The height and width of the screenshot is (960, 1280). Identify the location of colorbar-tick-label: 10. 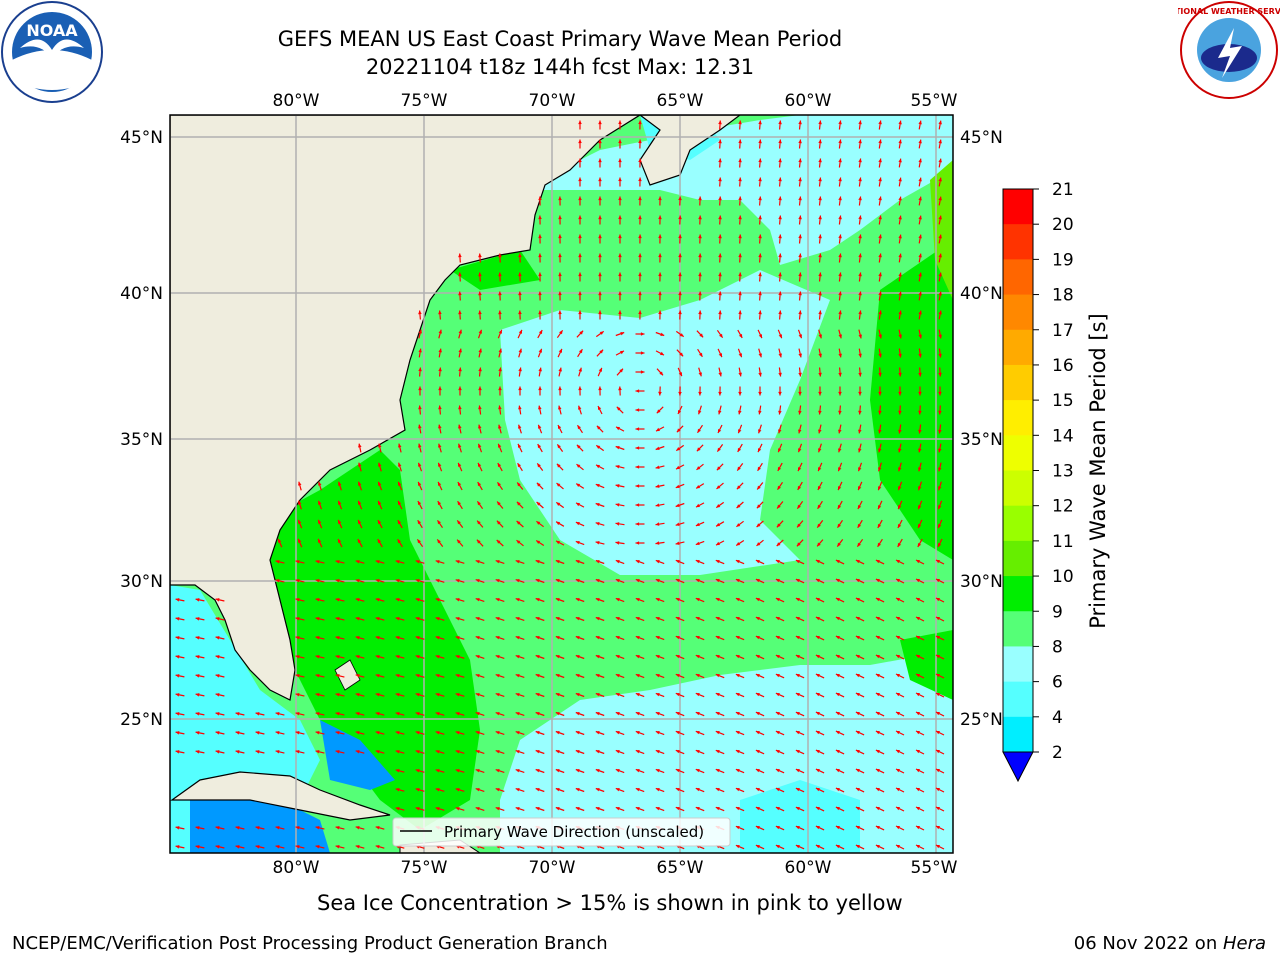
(1063, 577).